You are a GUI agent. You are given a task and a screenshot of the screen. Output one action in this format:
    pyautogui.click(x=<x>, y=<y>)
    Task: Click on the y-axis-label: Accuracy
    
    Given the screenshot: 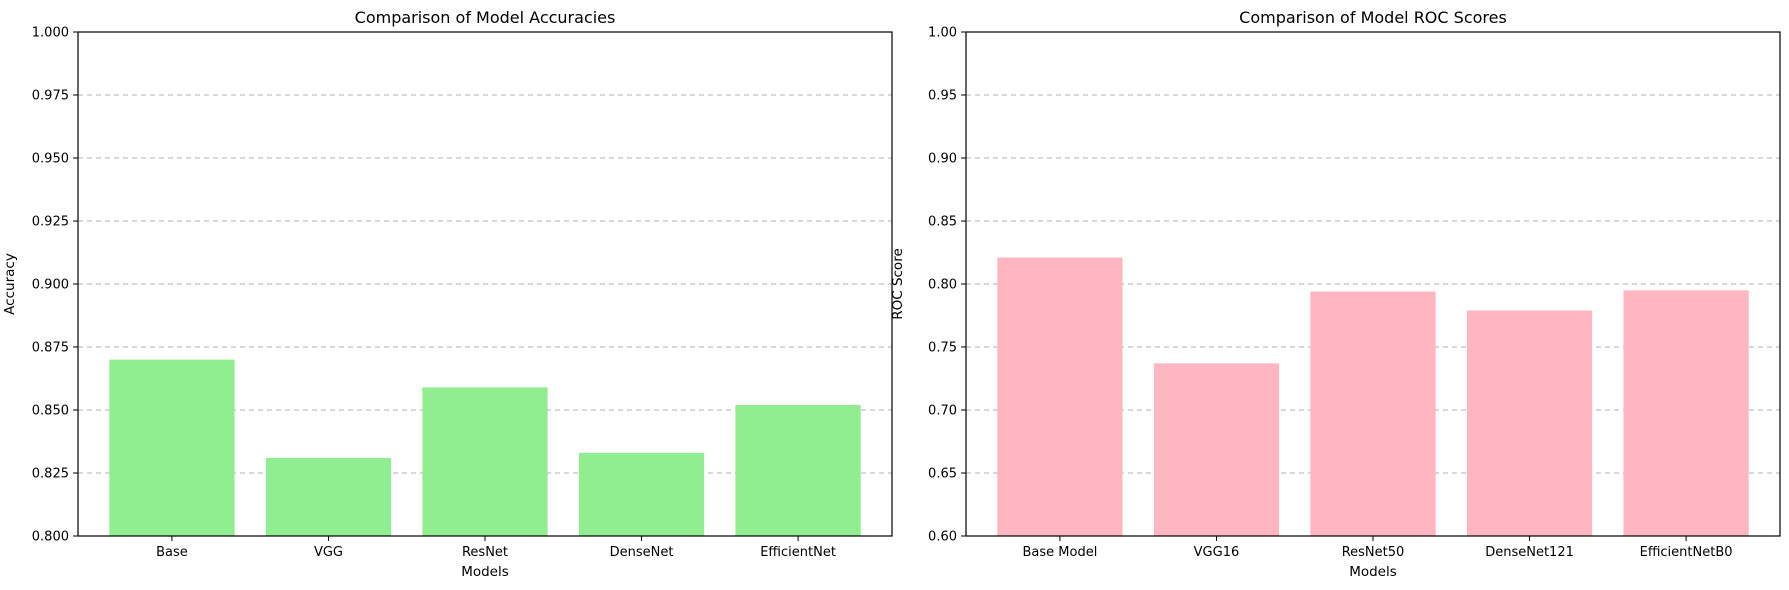 What is the action you would take?
    pyautogui.click(x=10, y=284)
    